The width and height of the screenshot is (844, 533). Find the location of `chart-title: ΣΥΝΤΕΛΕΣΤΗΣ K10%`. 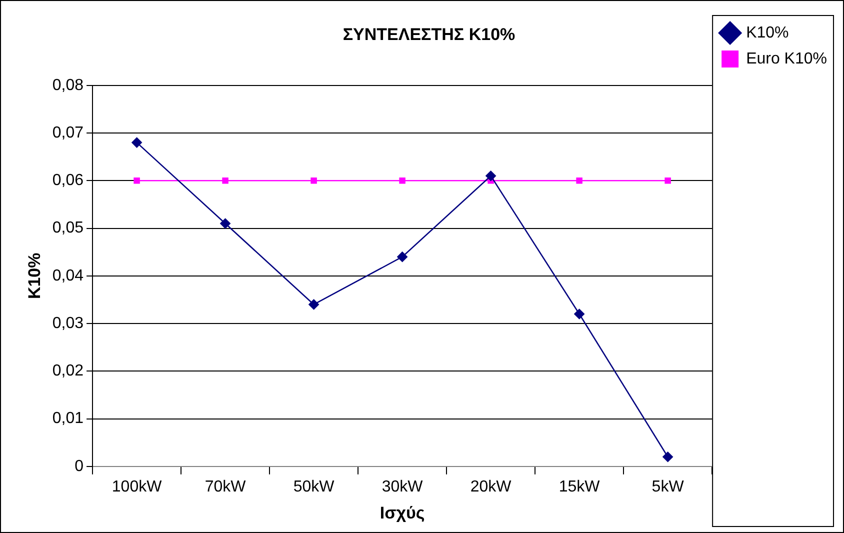

chart-title: ΣΥΝΤΕΛΕΣΤΗΣ K10% is located at coordinates (429, 34).